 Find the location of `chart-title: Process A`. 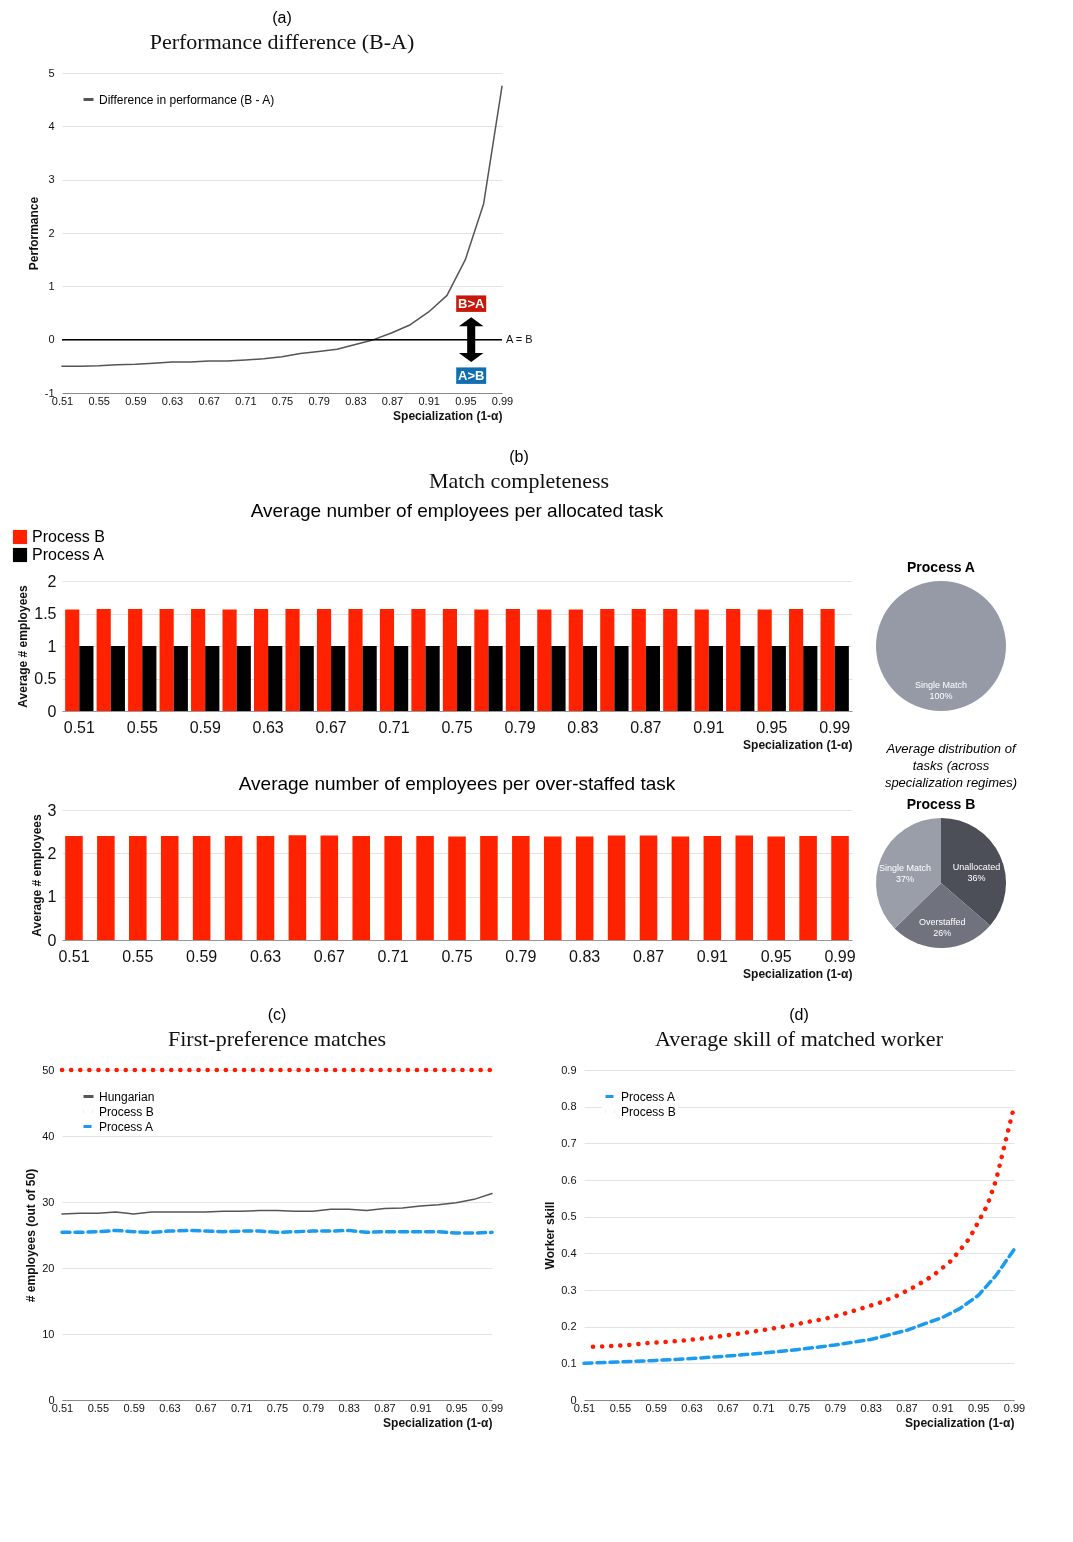

chart-title: Process A is located at coordinates (941, 567).